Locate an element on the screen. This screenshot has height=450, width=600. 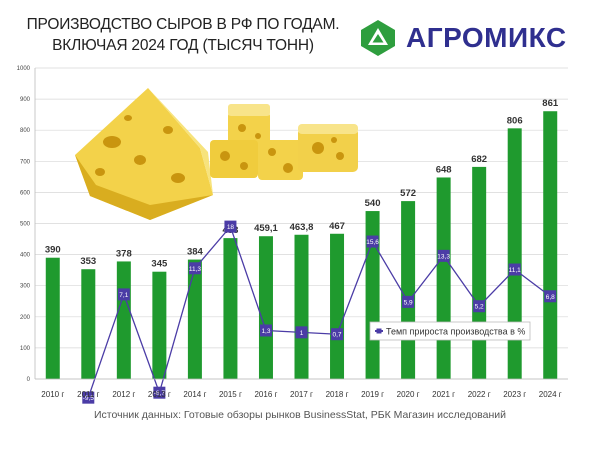
growth-value-label: 11,1 is located at coordinates (515, 270).